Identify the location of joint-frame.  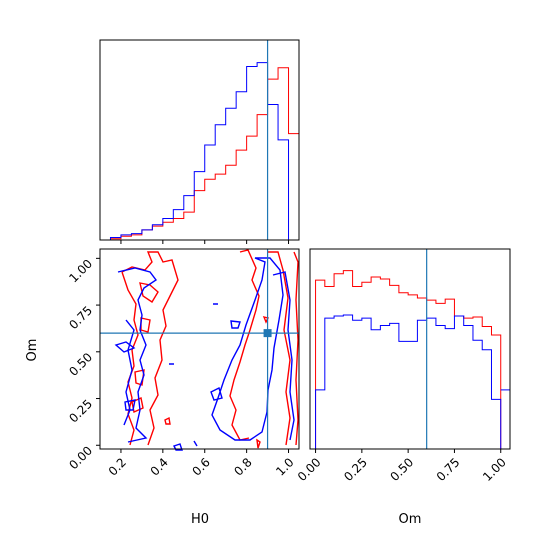
(199, 349).